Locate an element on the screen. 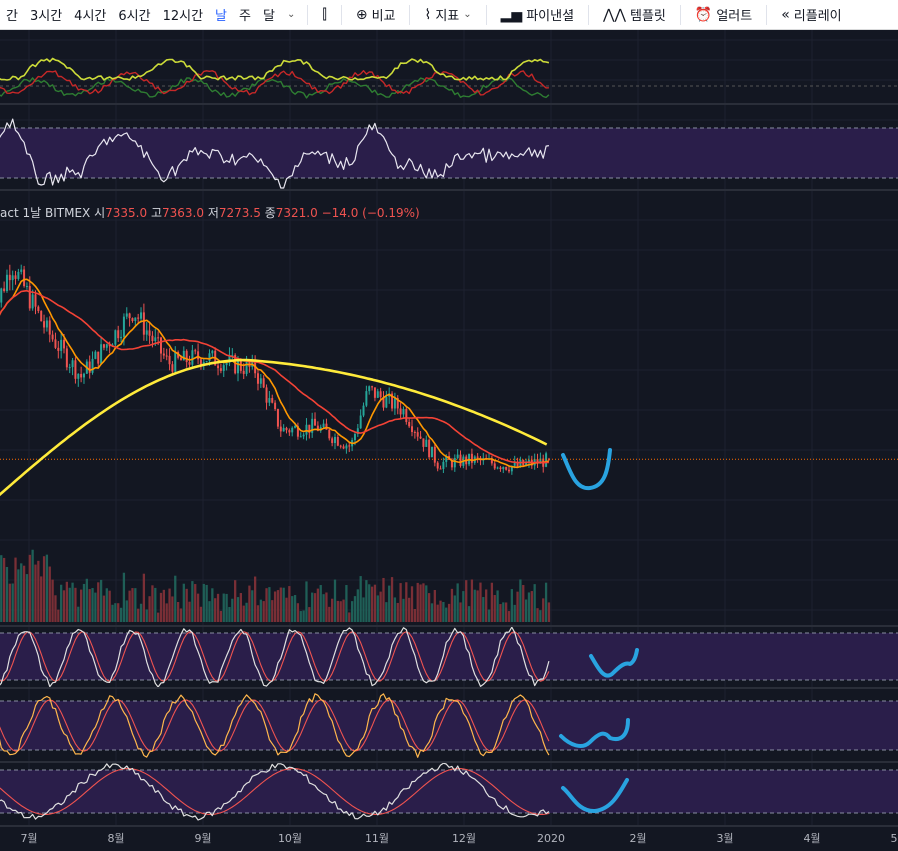 This screenshot has height=851, width=898. timeframe-3: 6시간 is located at coordinates (134, 16).